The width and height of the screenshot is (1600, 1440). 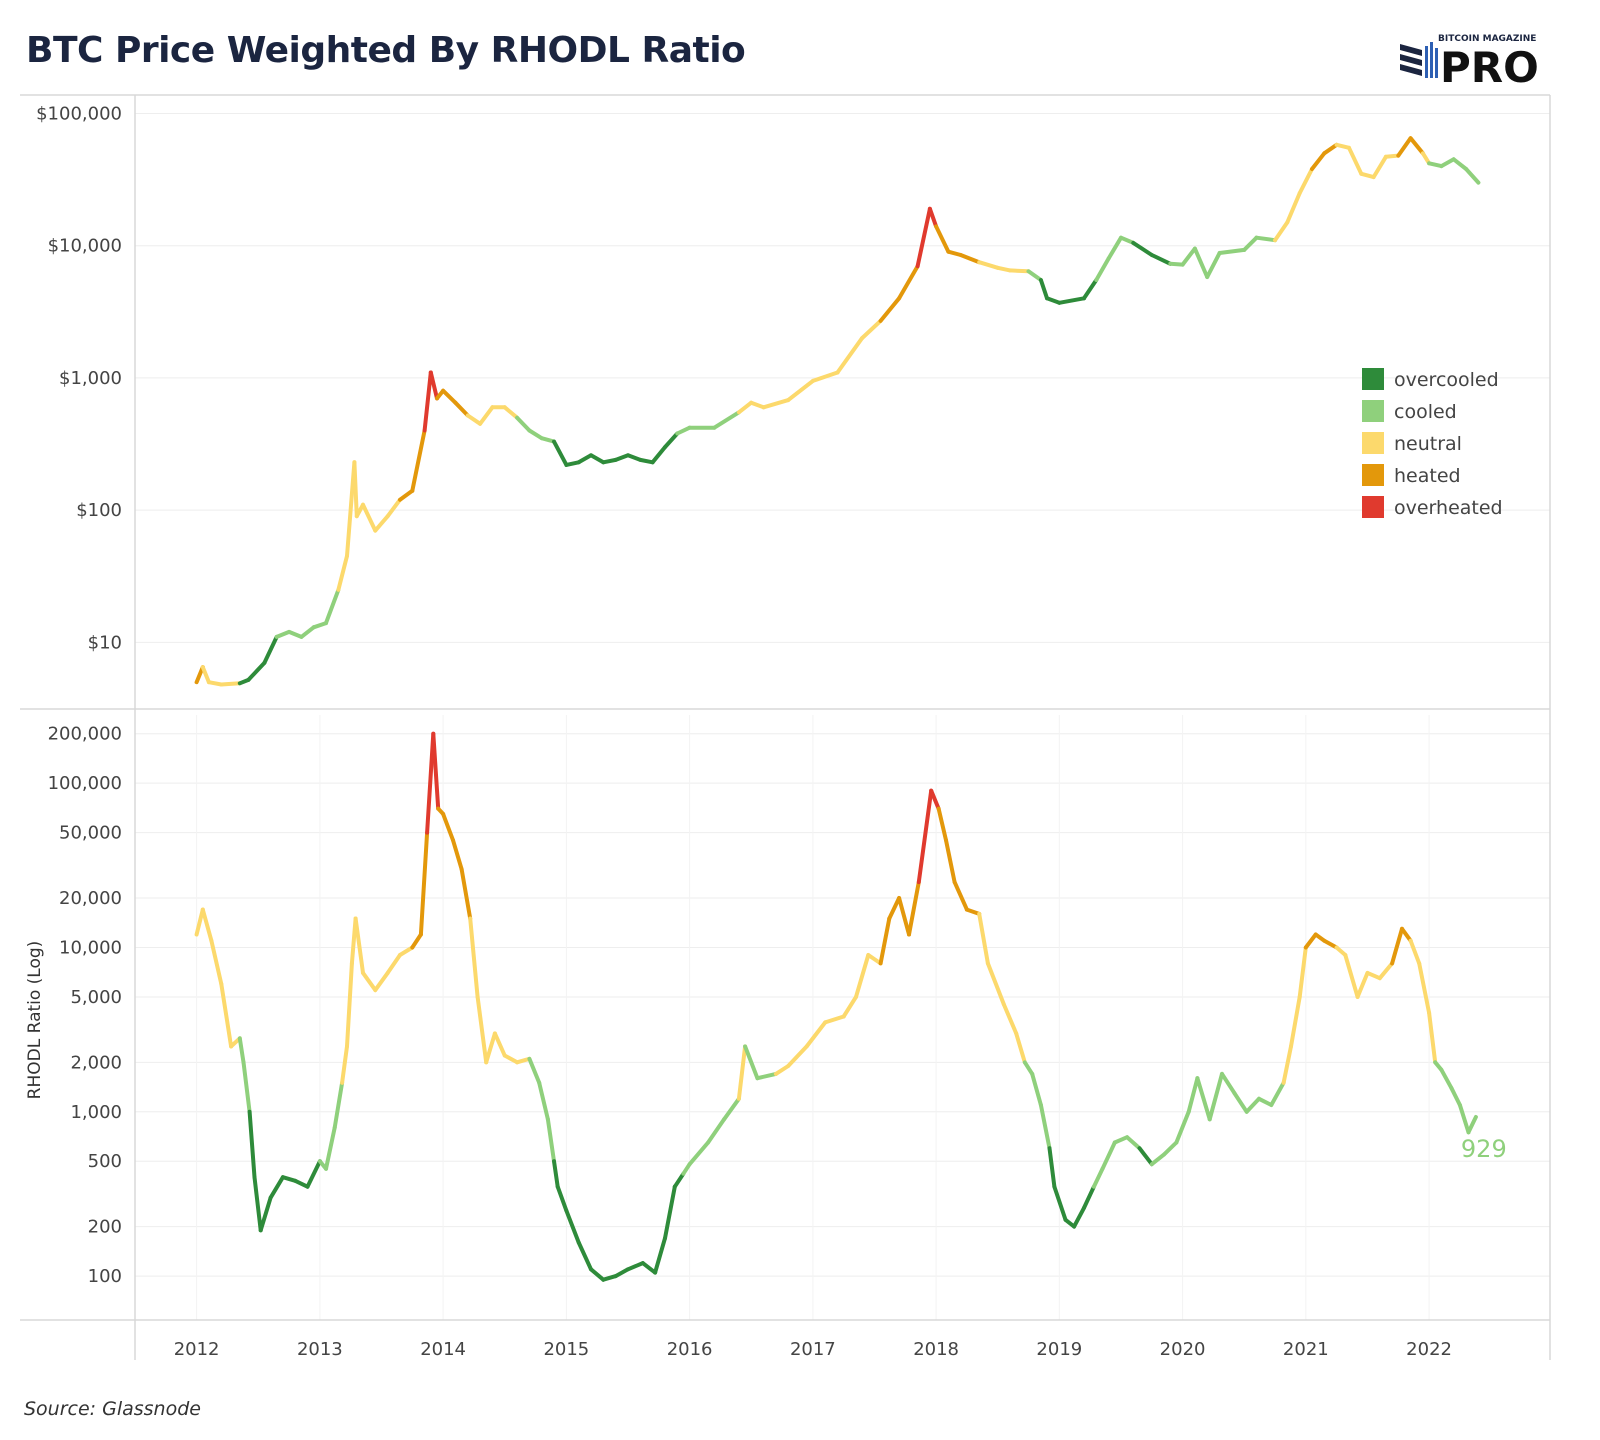 What do you see at coordinates (1059, 1349) in the screenshot?
I see `x-tick-label: 2019` at bounding box center [1059, 1349].